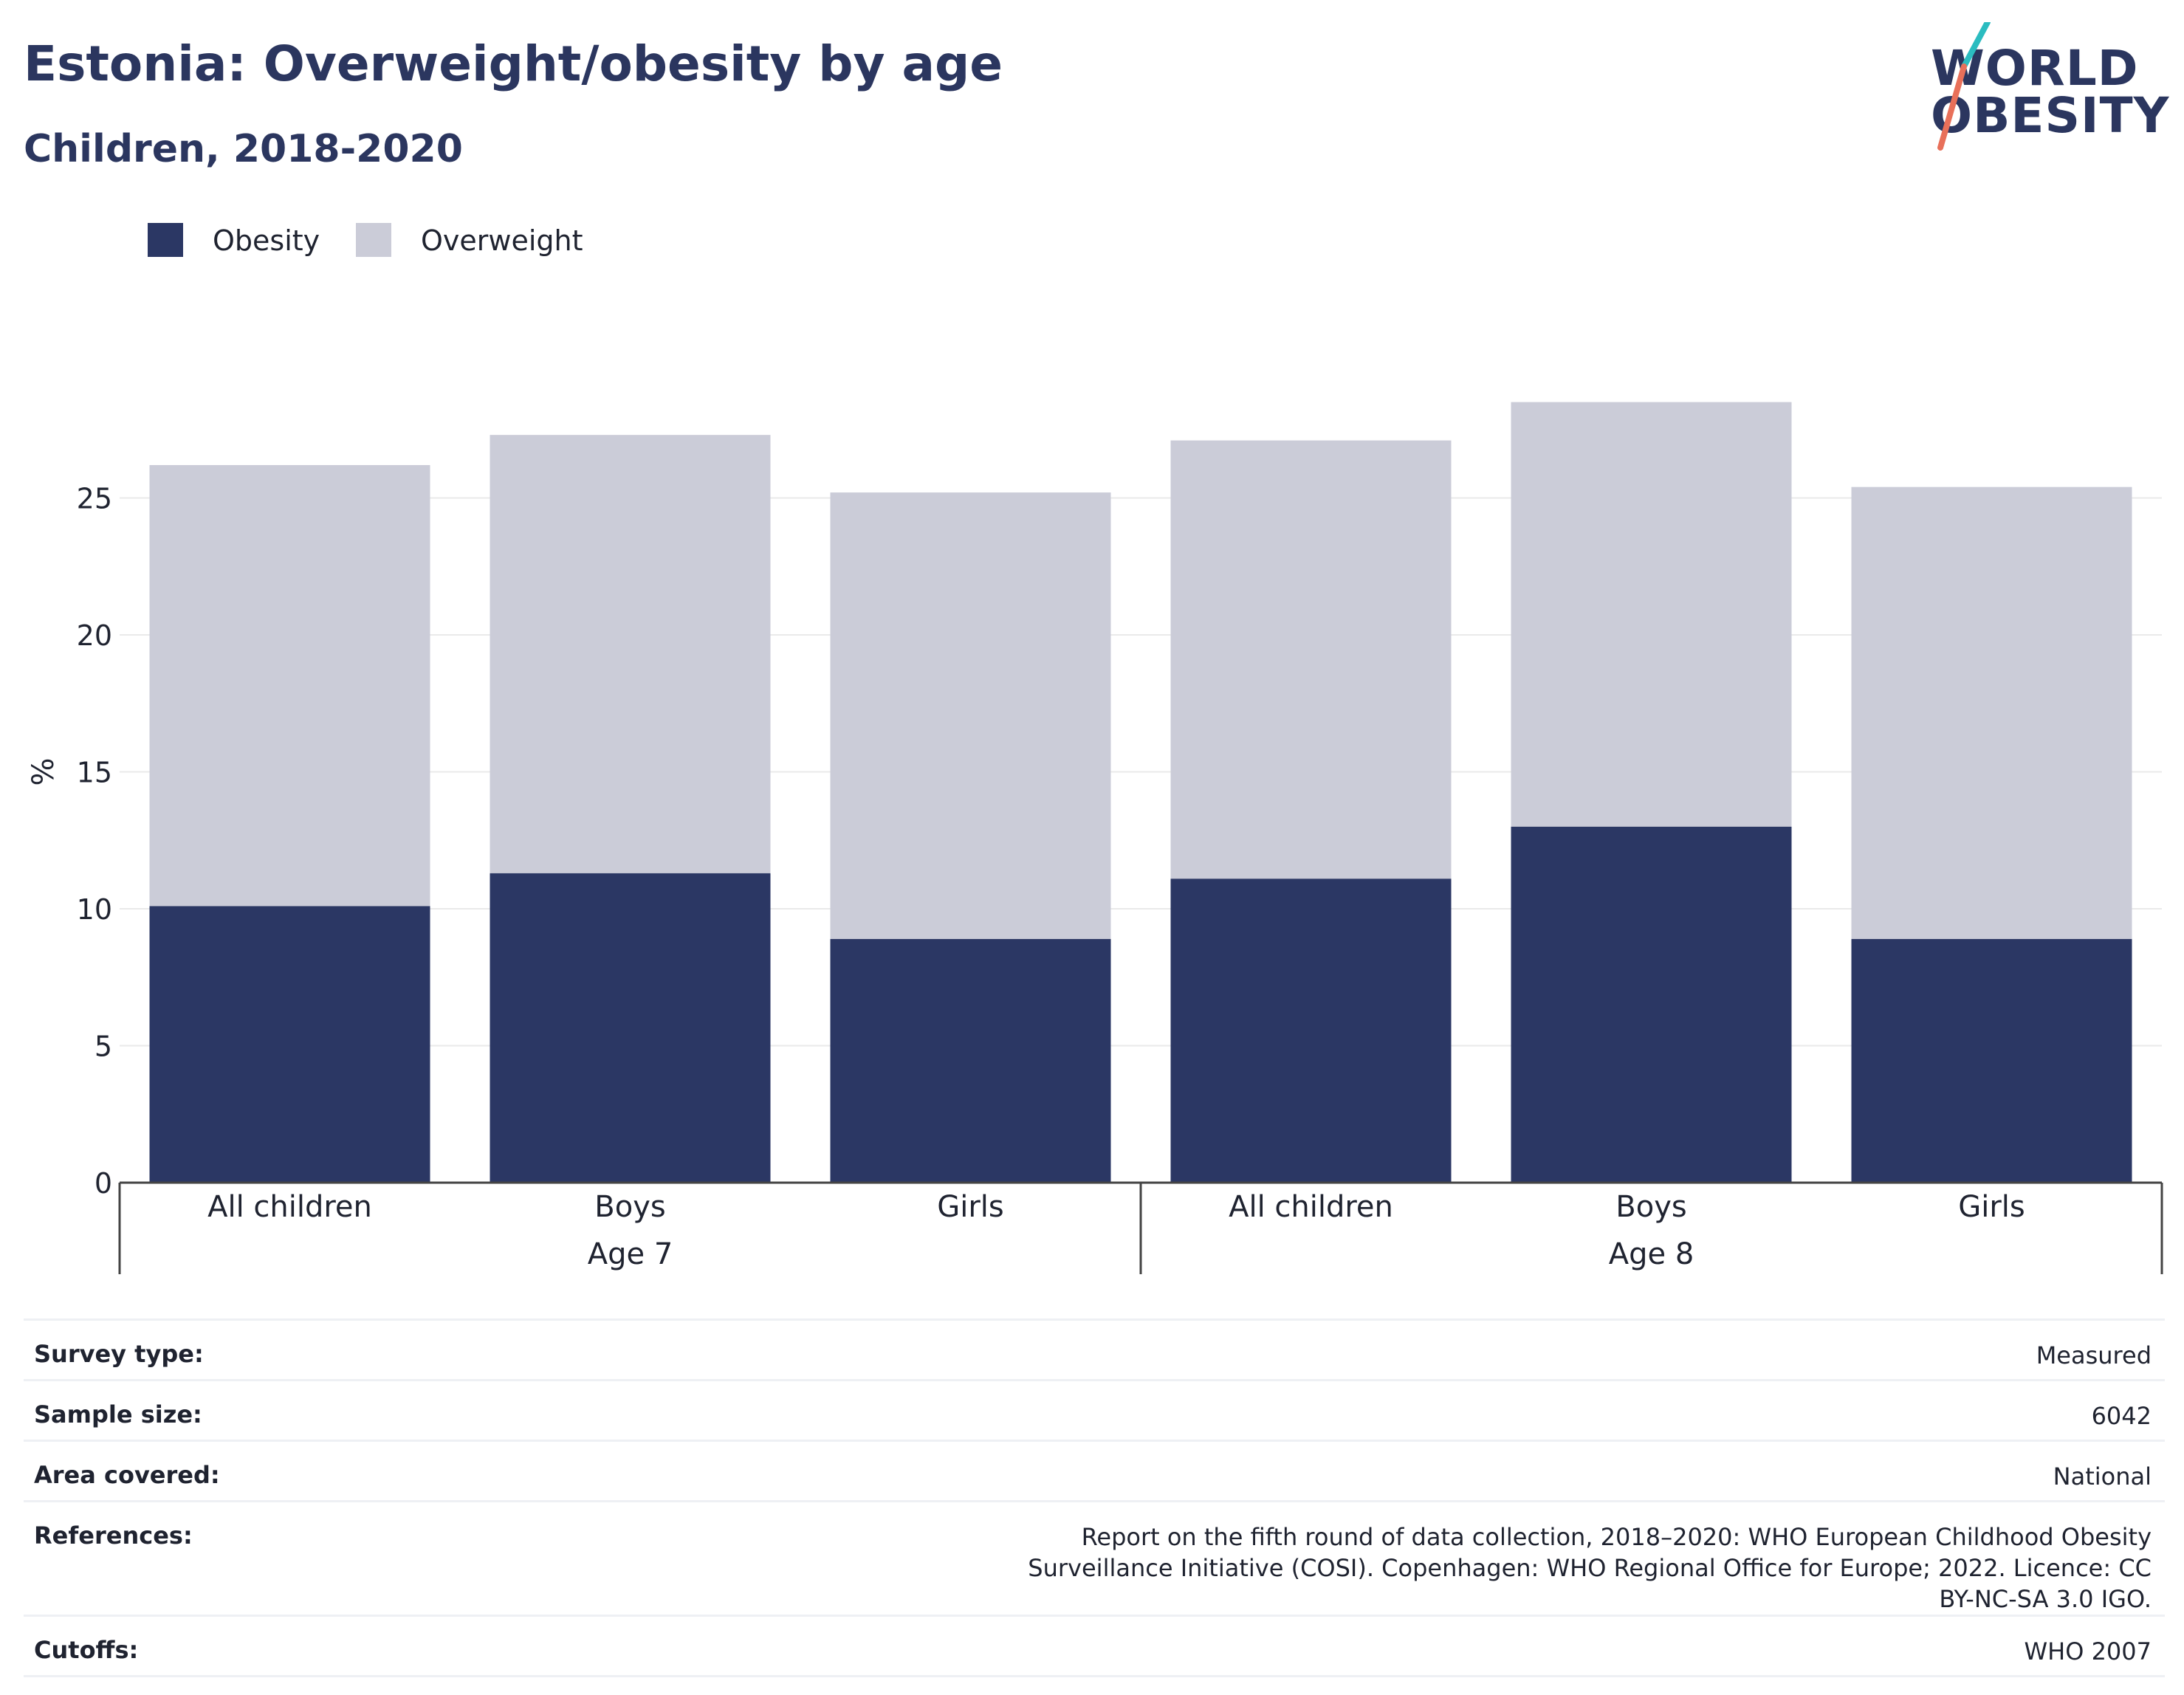 This screenshot has height=1695, width=2184. I want to click on y-tick-label: 15, so click(95, 773).